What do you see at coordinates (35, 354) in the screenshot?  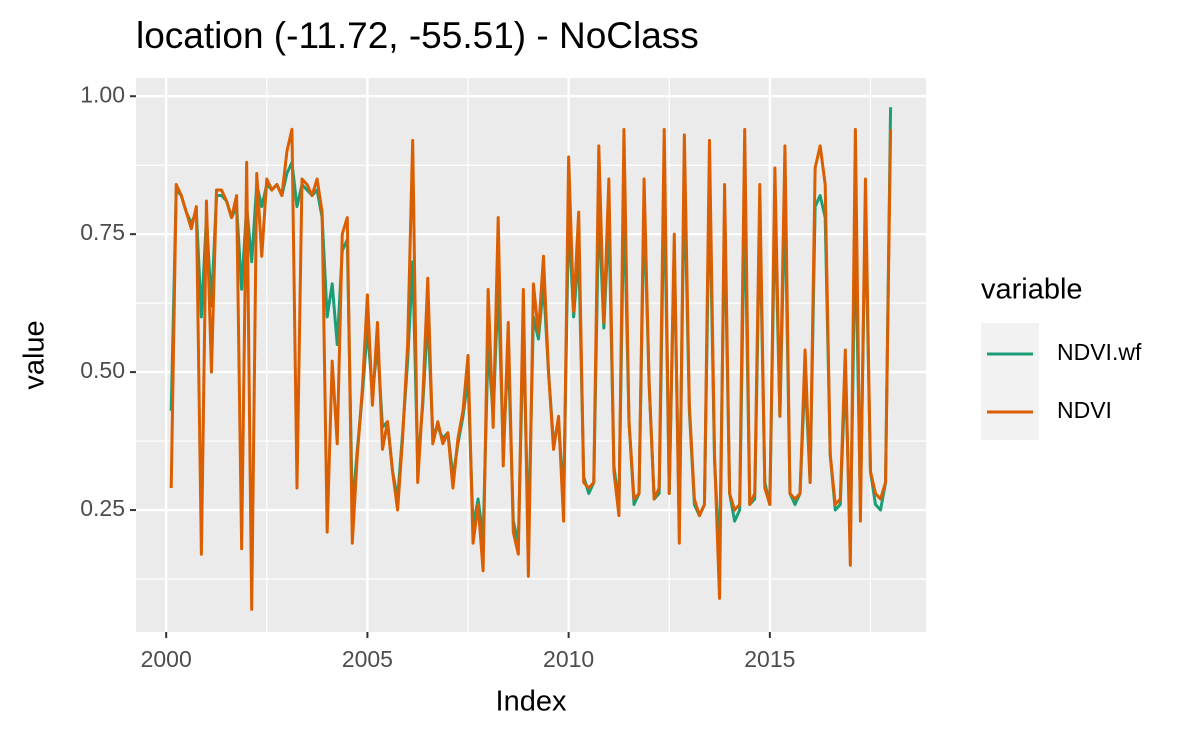 I see `y-axis-label: value` at bounding box center [35, 354].